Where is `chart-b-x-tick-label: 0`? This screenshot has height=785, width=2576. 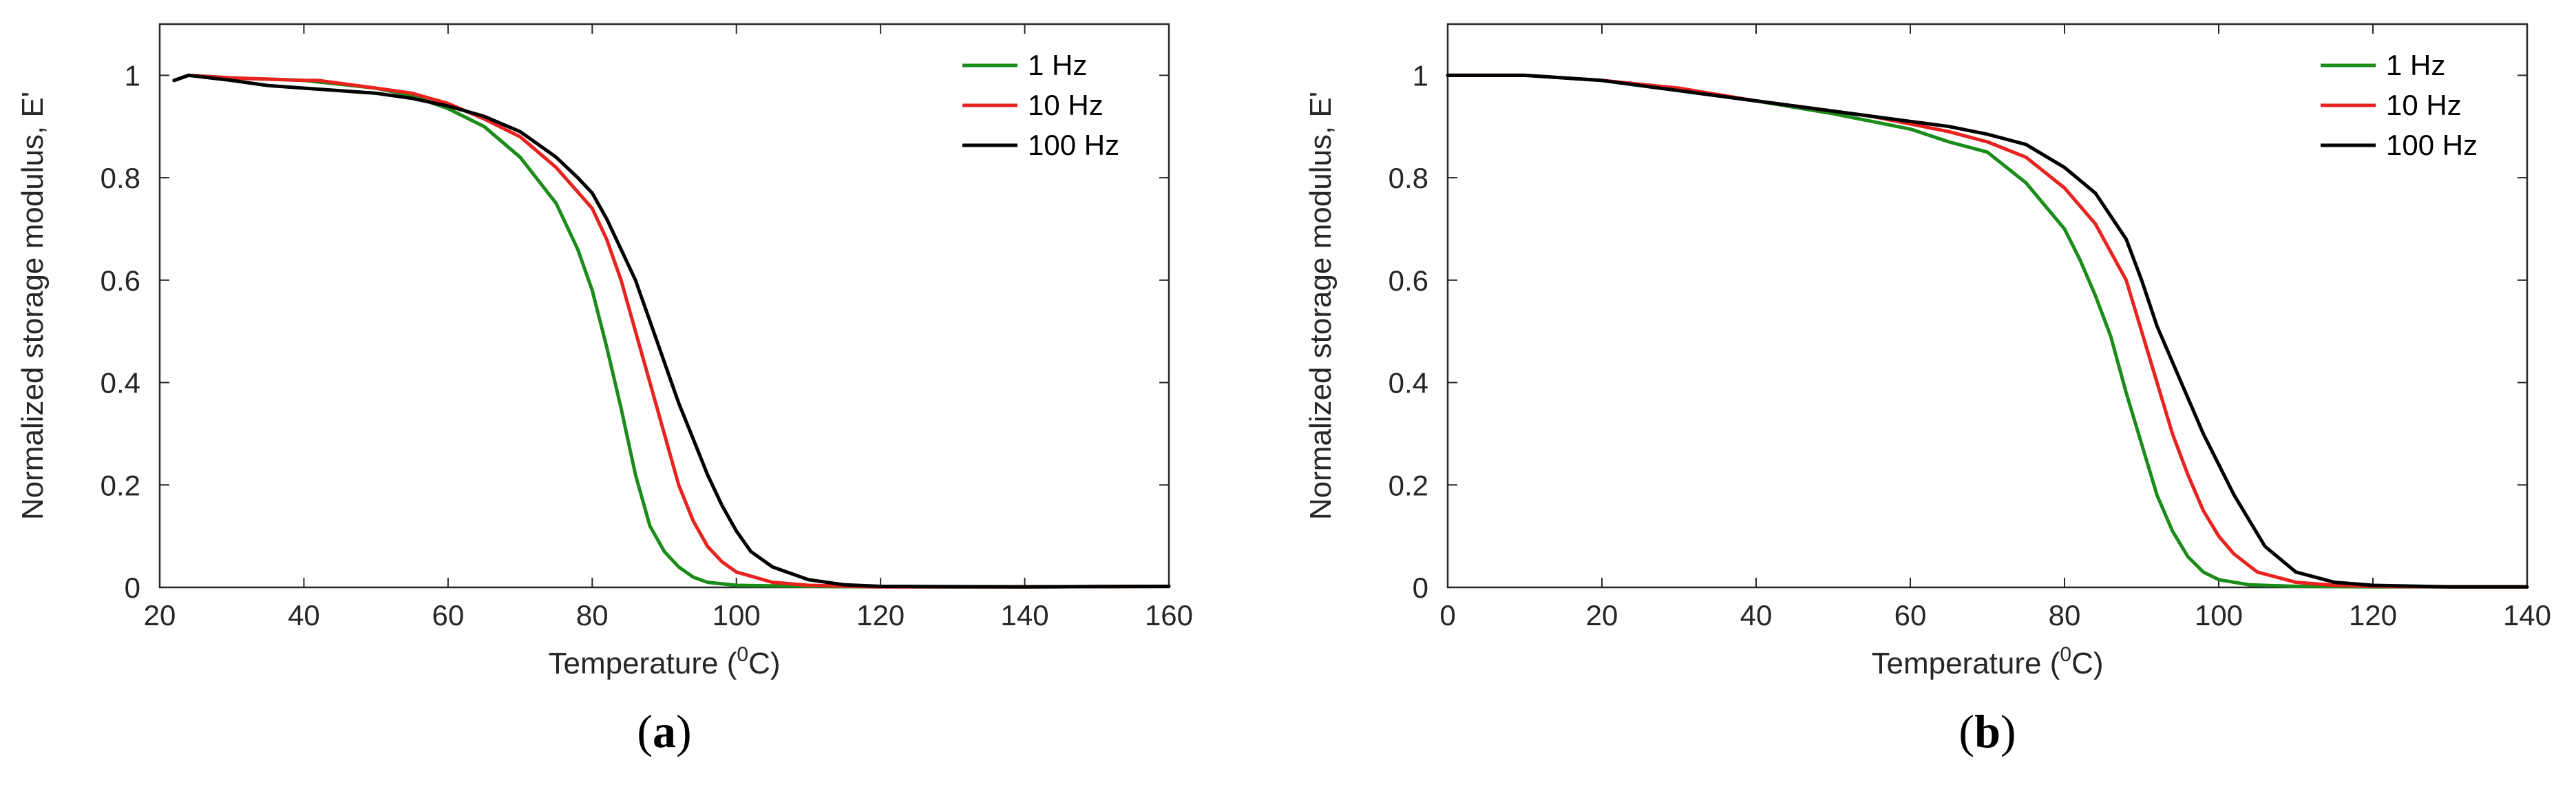 chart-b-x-tick-label: 0 is located at coordinates (1447, 615).